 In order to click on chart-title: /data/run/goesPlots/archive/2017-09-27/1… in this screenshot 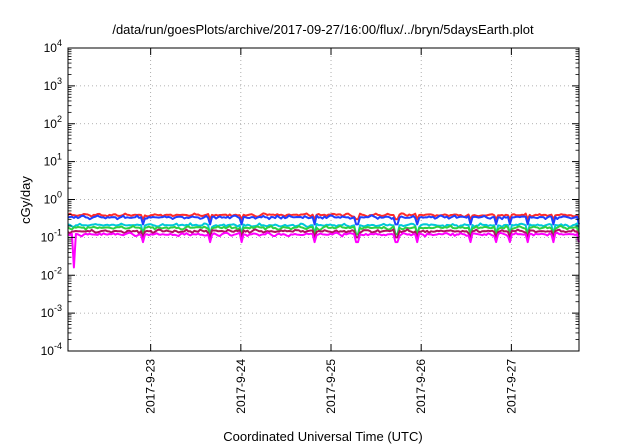, I will do `click(323, 29)`.